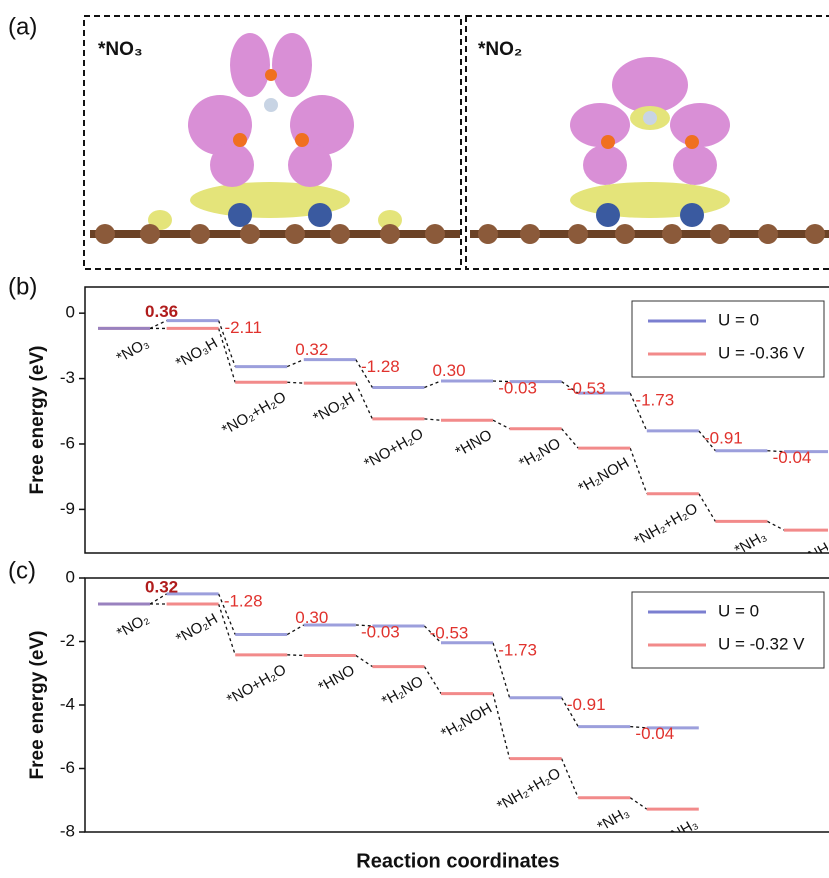 The image size is (829, 878). What do you see at coordinates (22, 286) in the screenshot?
I see `panel-label: (b)` at bounding box center [22, 286].